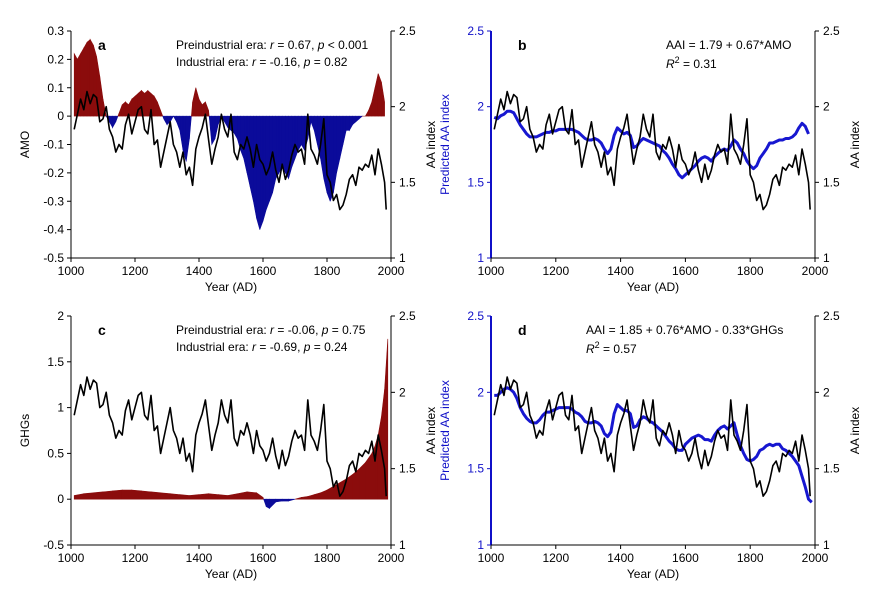  I want to click on regression-equation: AAI = 1.79 + 0.67*AMO, so click(728, 45).